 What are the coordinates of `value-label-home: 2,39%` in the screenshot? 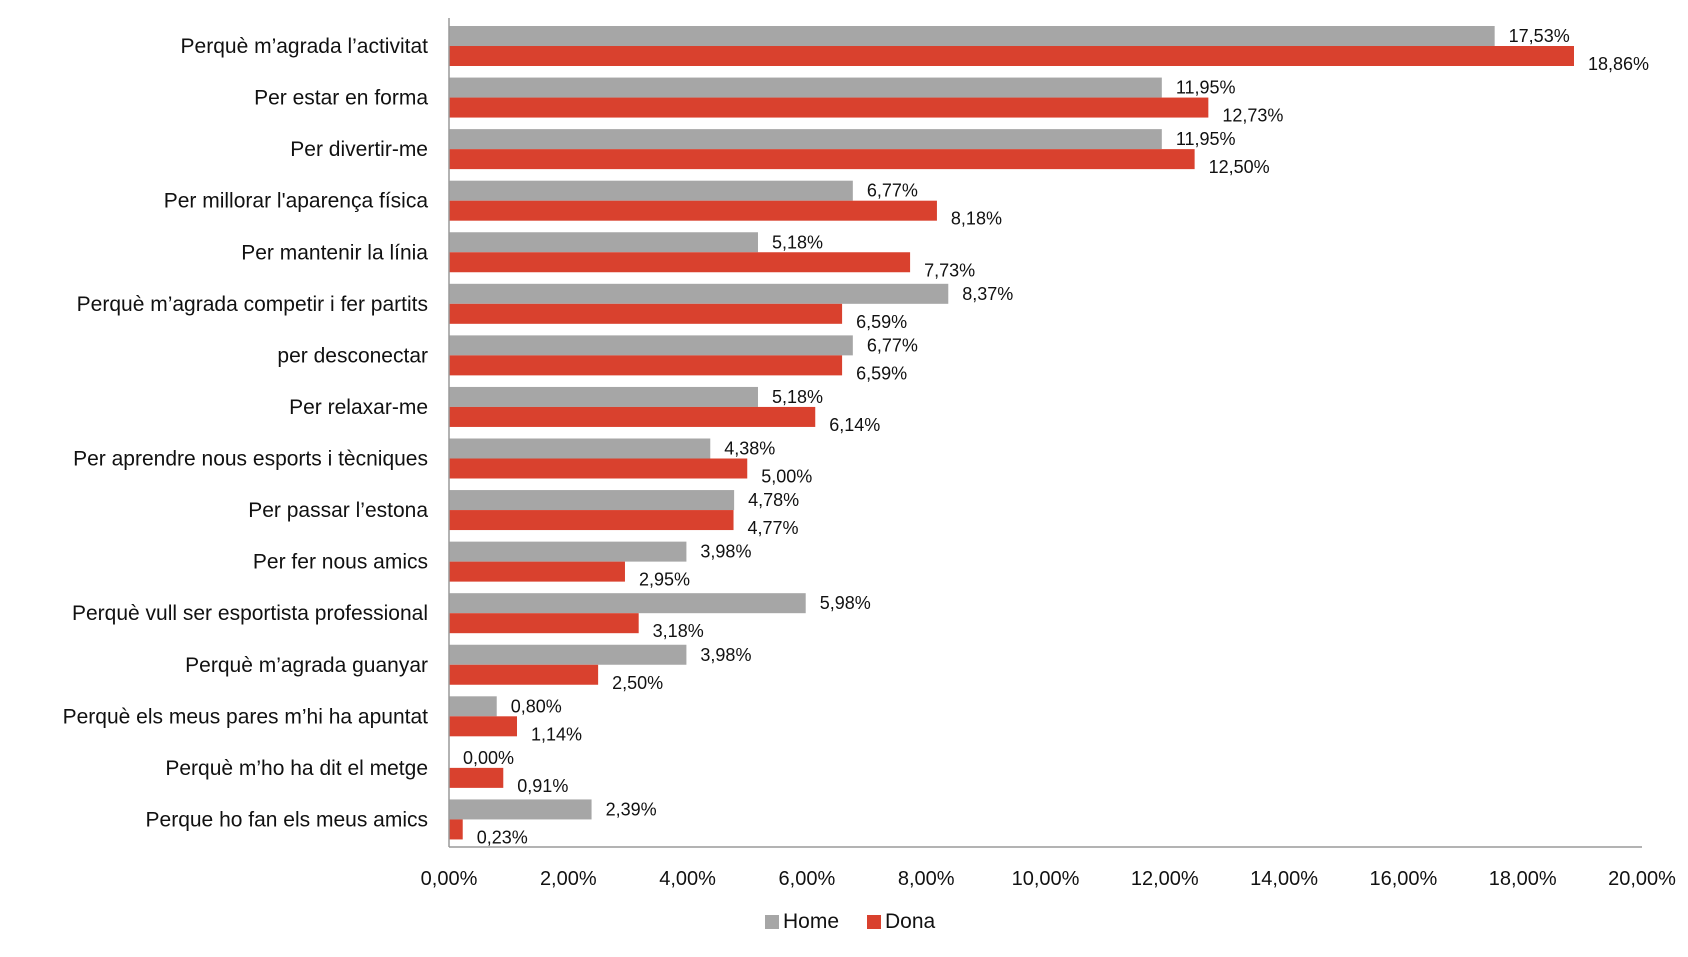 It's located at (631, 809).